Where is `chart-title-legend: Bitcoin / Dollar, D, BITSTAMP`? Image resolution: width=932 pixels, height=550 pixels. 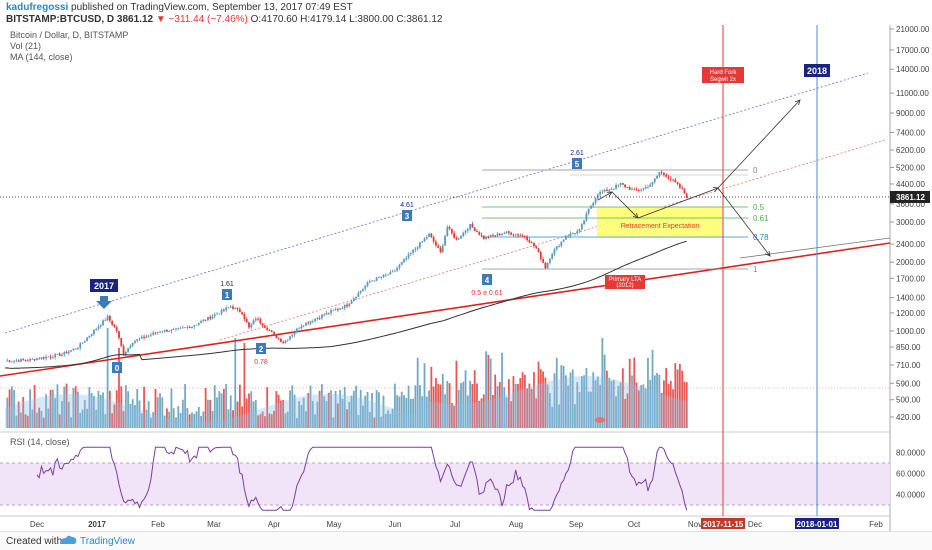
chart-title-legend: Bitcoin / Dollar, D, BITSTAMP is located at coordinates (69, 35).